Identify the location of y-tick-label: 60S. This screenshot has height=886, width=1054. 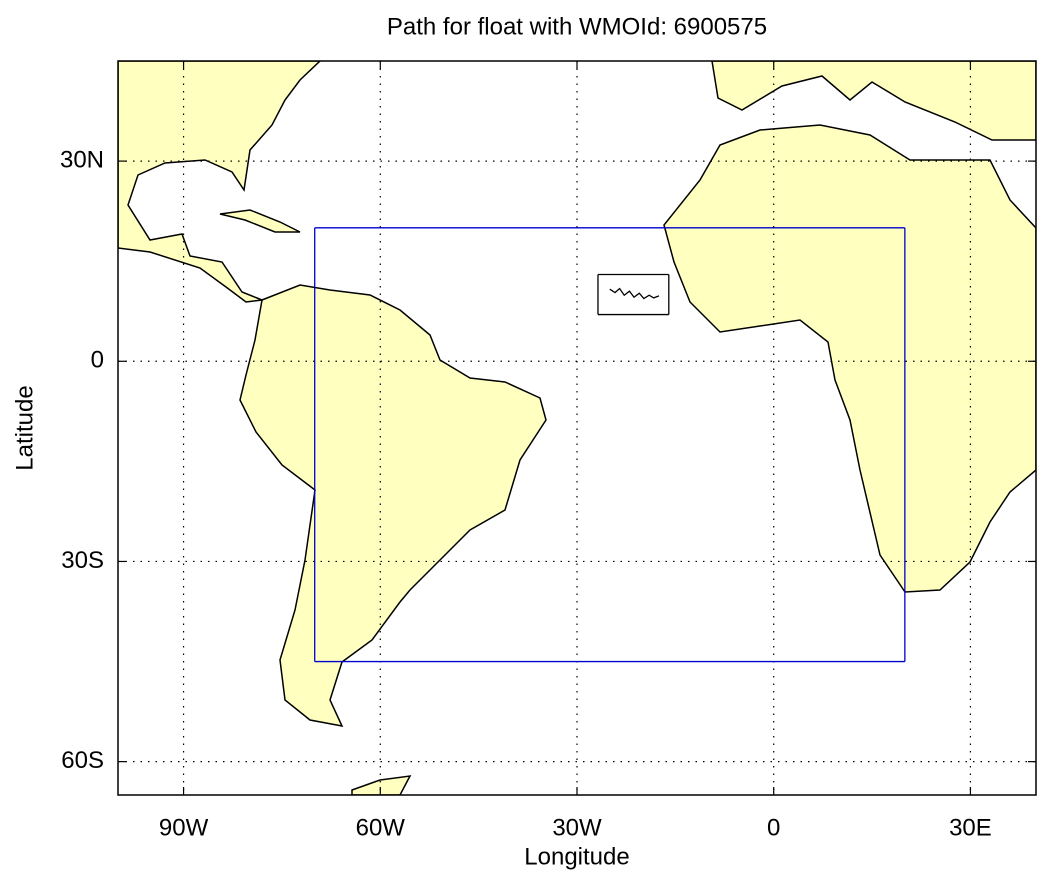
(82, 760).